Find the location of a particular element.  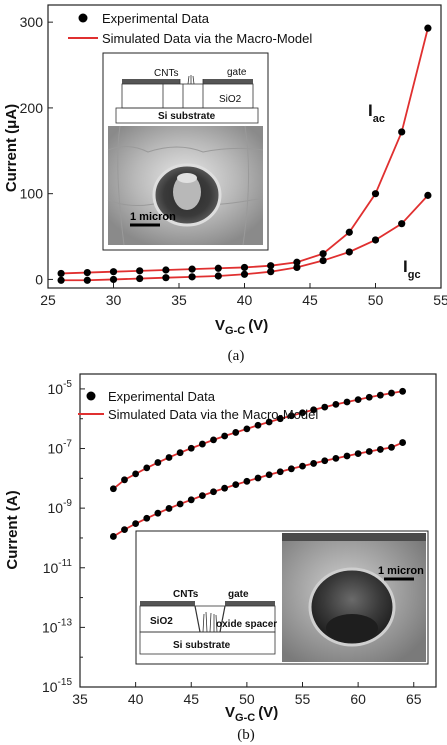

x-tick-label-b: 45 is located at coordinates (191, 699).